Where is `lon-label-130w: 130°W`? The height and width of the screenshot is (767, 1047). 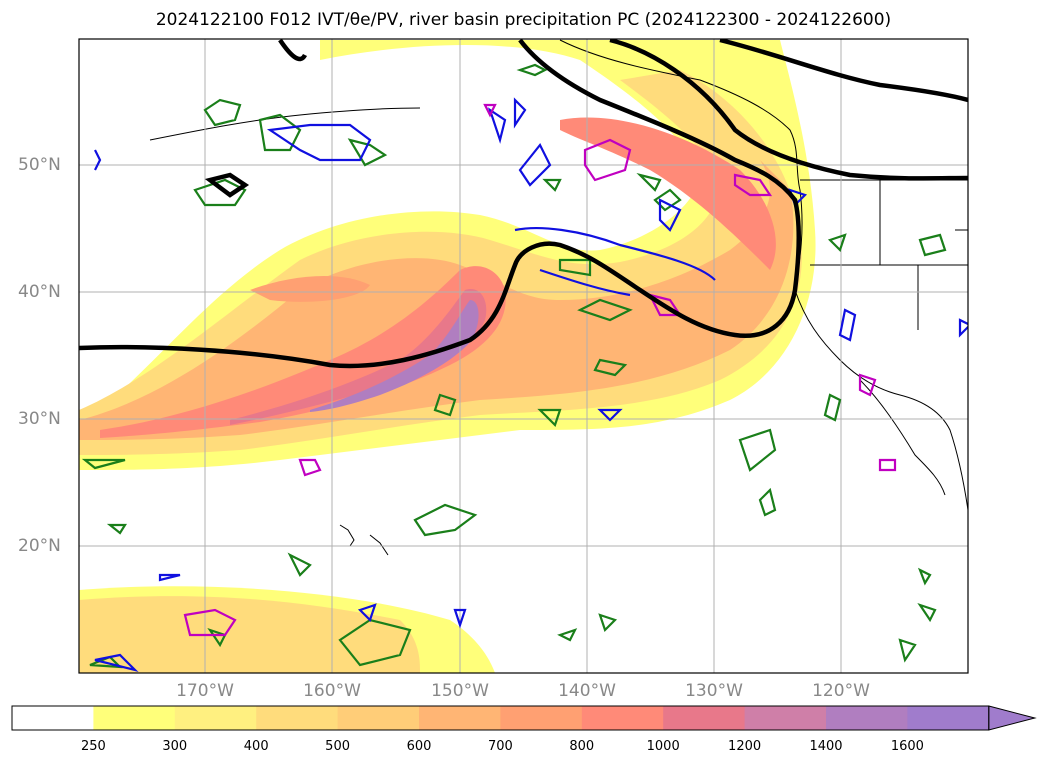
lon-label-130w: 130°W is located at coordinates (714, 691).